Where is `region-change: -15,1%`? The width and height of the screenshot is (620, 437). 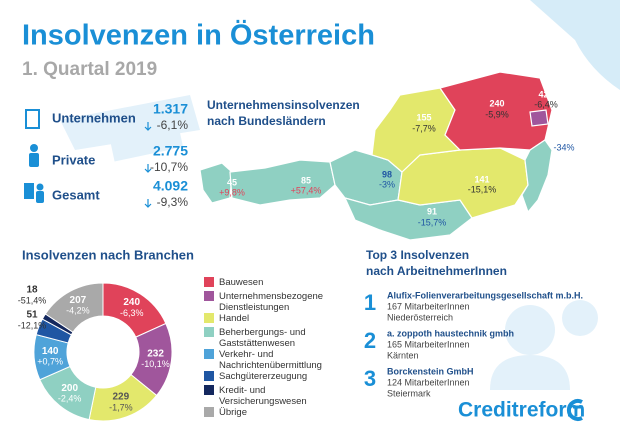 region-change: -15,1% is located at coordinates (482, 189).